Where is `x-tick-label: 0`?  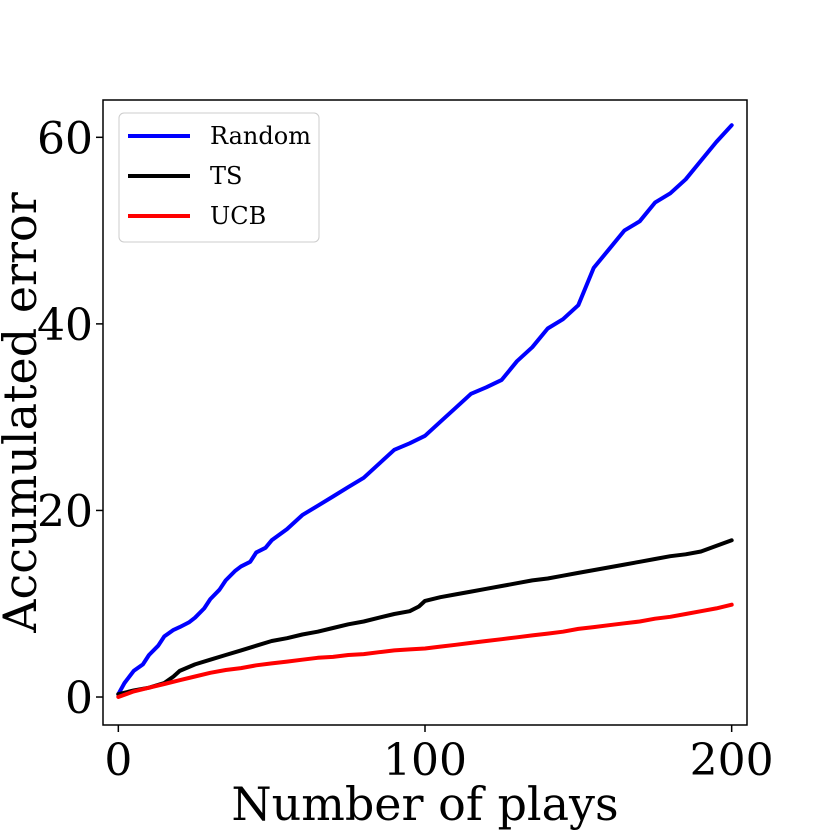
x-tick-label: 0 is located at coordinates (118, 760).